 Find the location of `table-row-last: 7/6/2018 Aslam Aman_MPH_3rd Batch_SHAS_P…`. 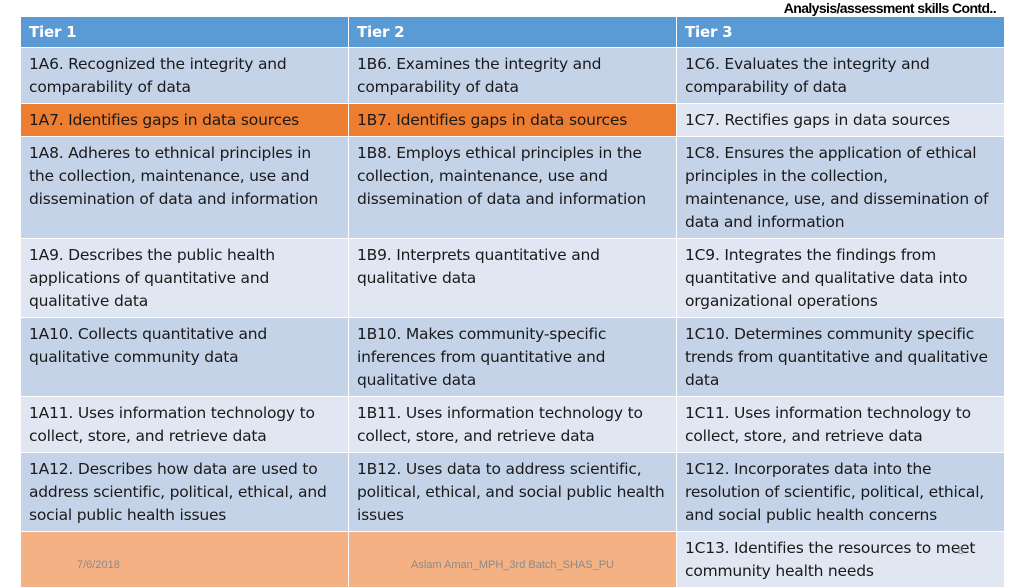

table-row-last: 7/6/2018 Aslam Aman_MPH_3rd Batch_SHAS_P… is located at coordinates (512, 559).